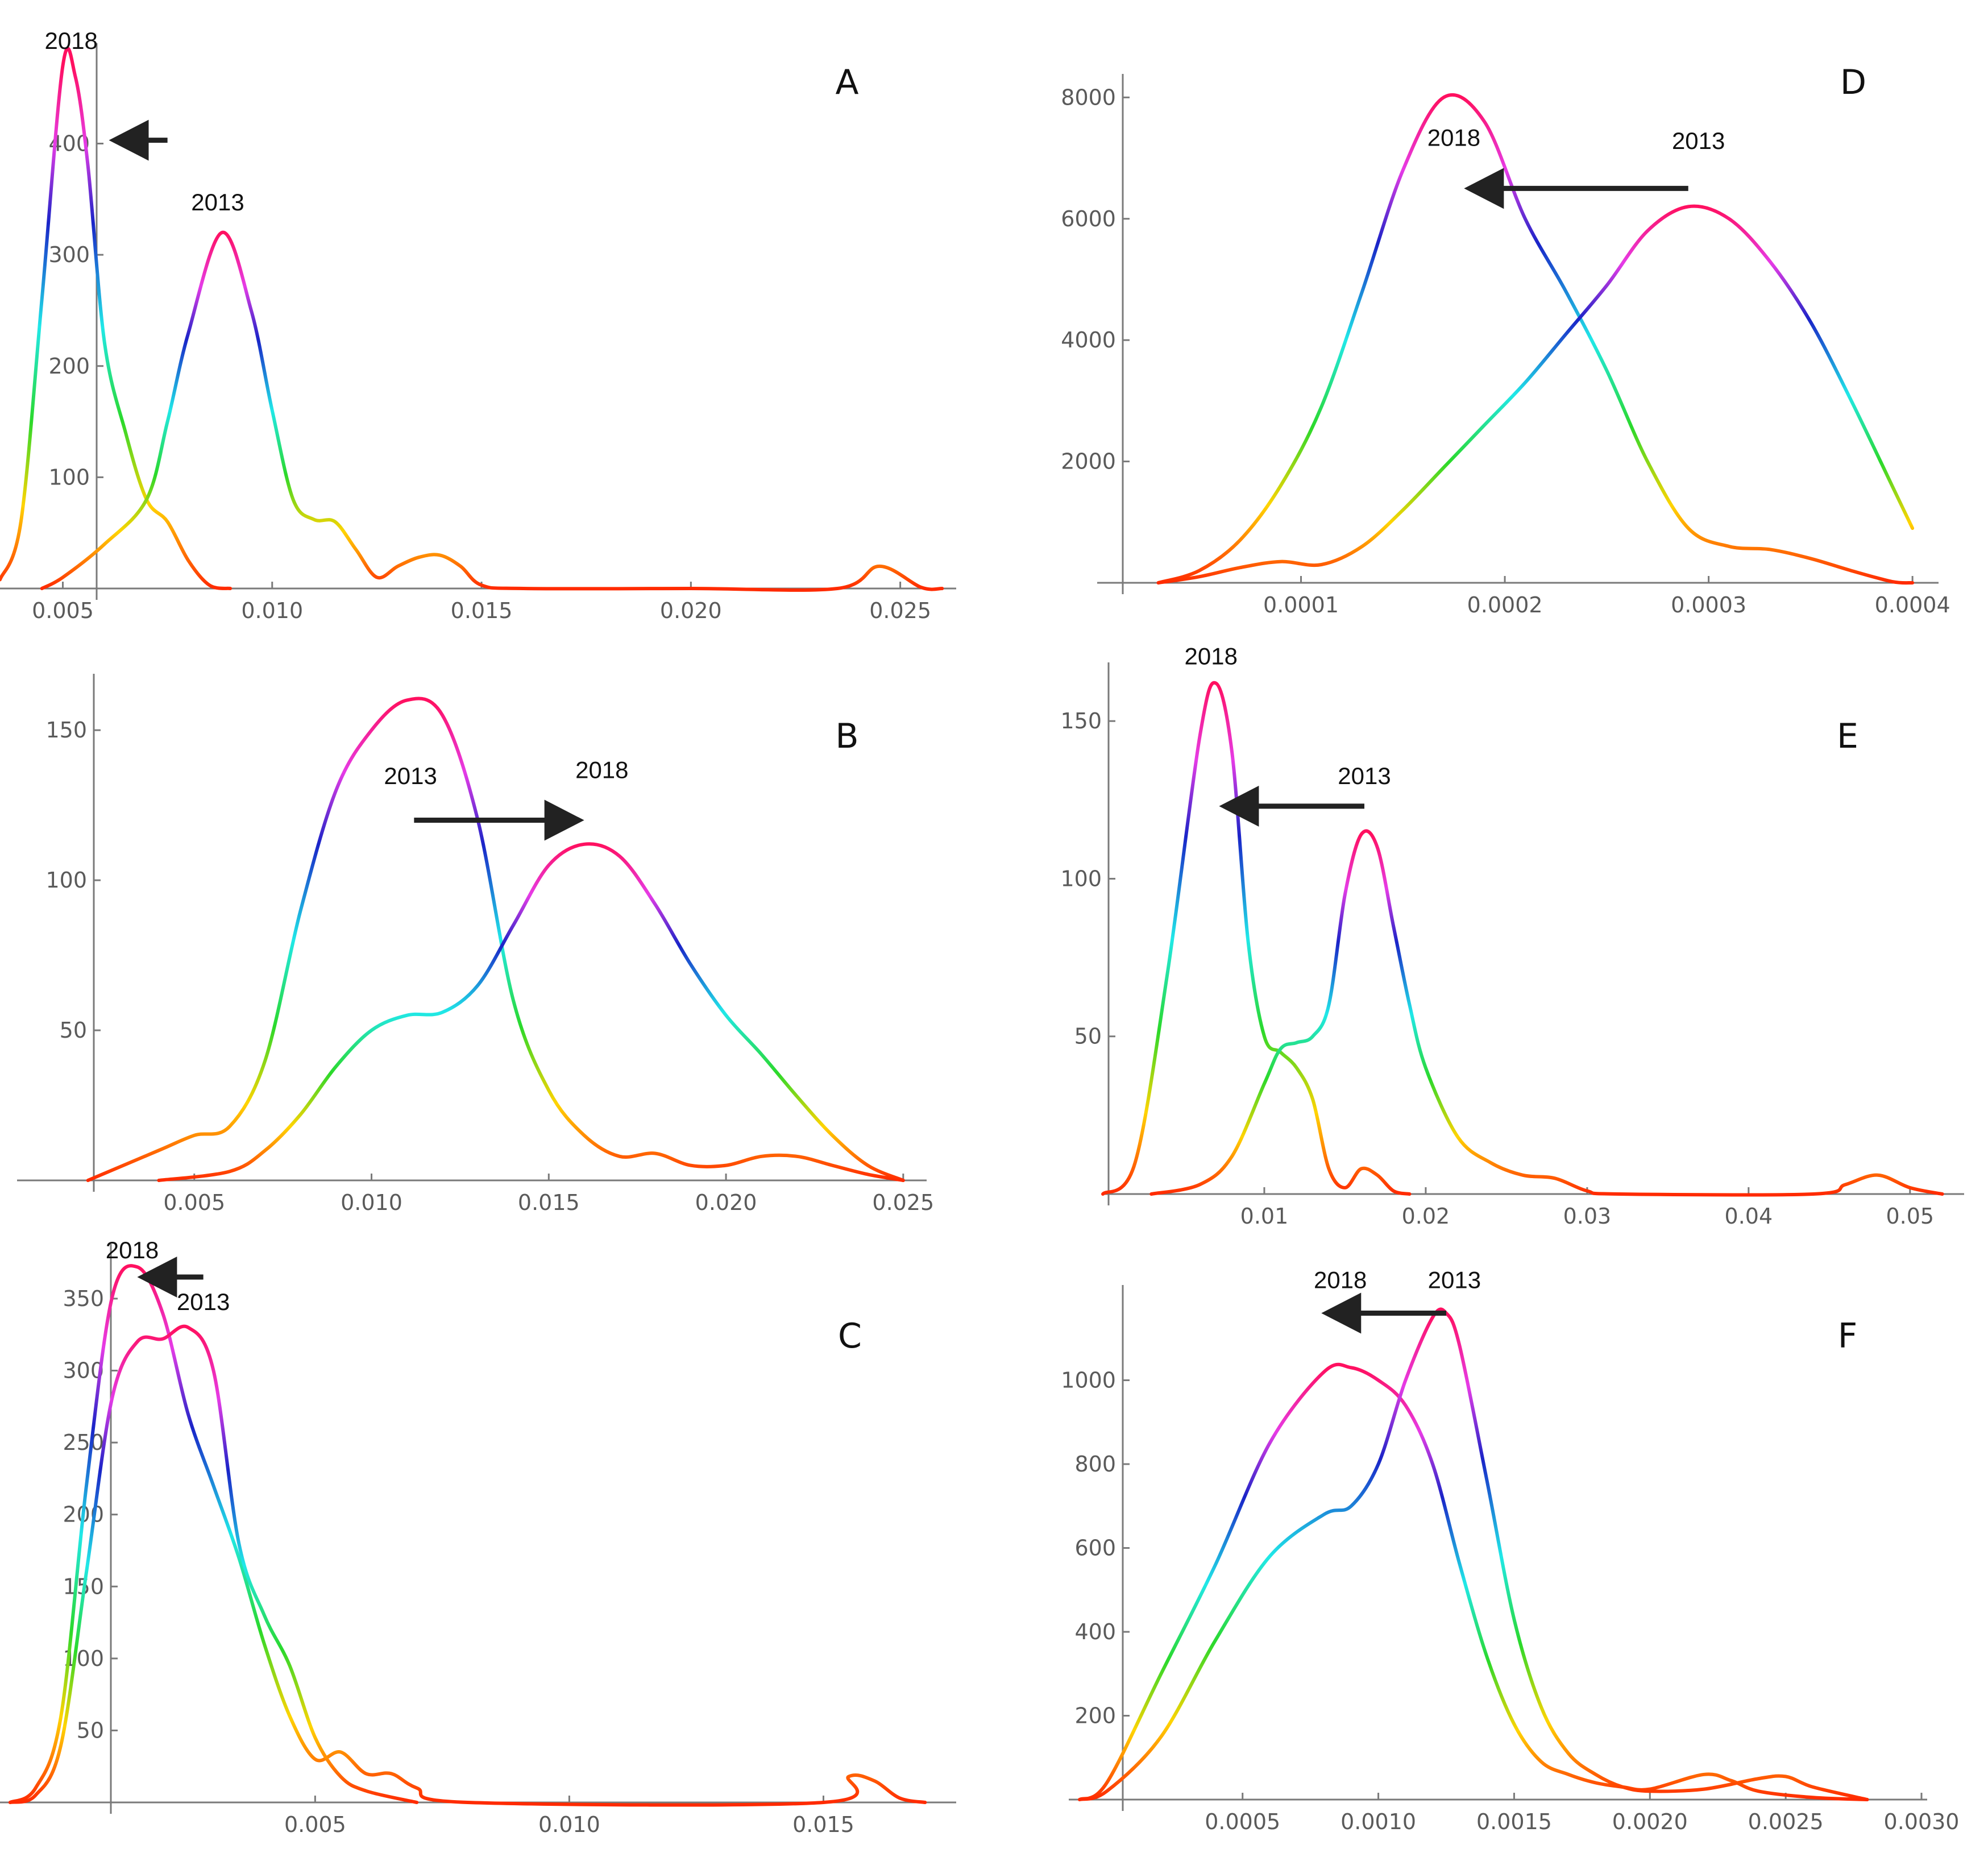  What do you see at coordinates (1264, 1216) in the screenshot?
I see `x-tick-label: 0.01` at bounding box center [1264, 1216].